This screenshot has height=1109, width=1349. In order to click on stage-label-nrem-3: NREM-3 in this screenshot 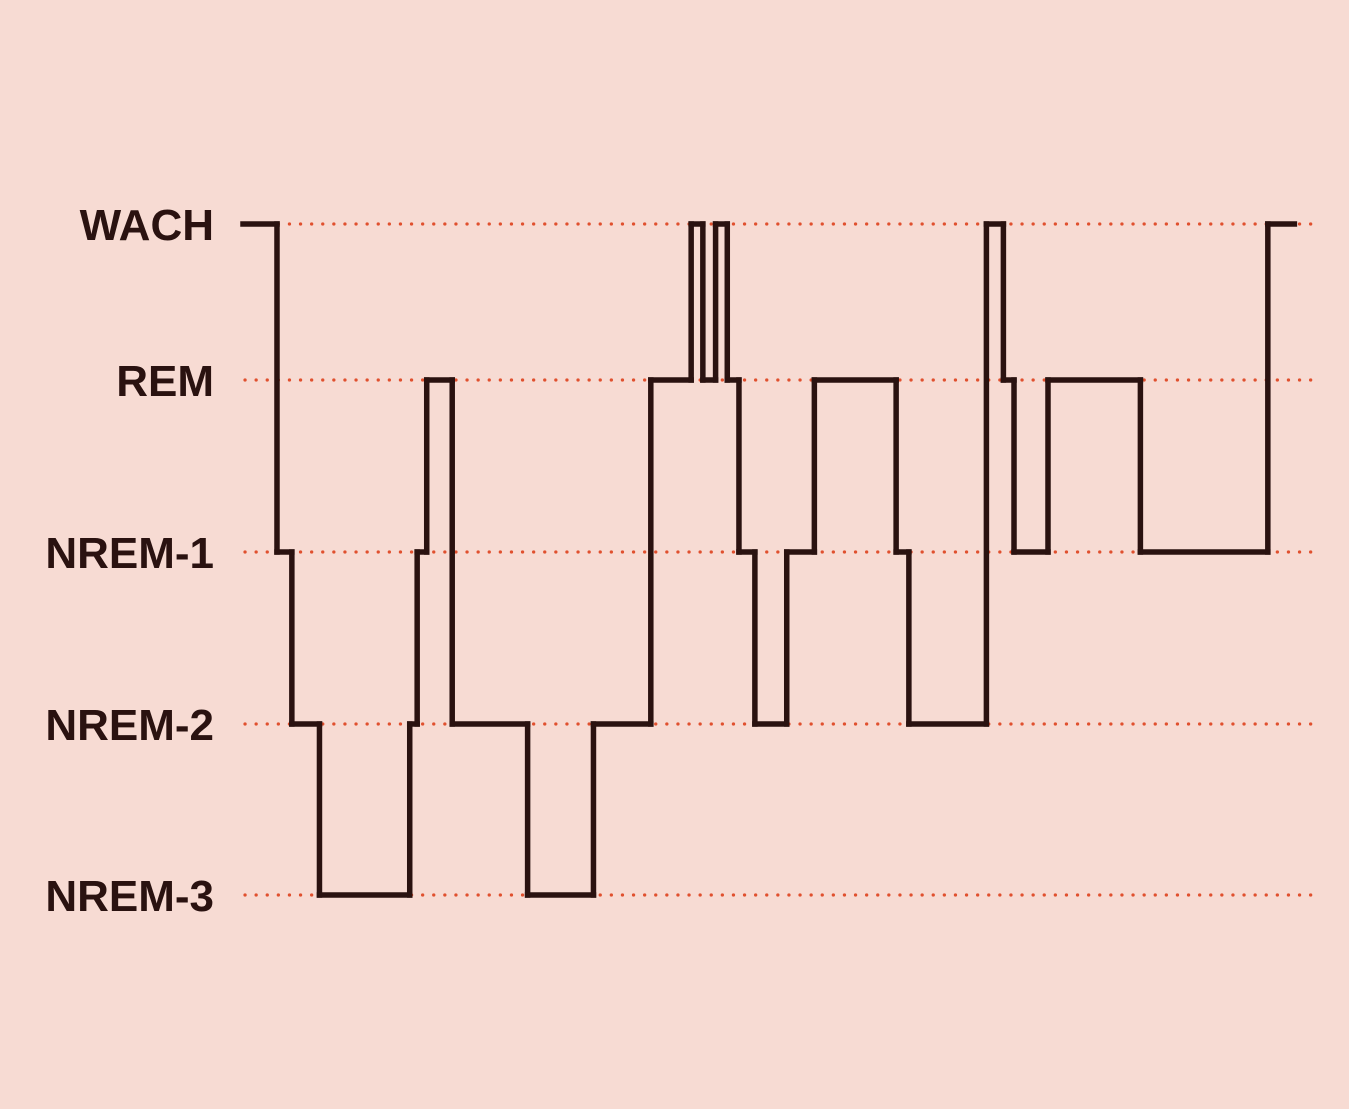, I will do `click(129, 896)`.